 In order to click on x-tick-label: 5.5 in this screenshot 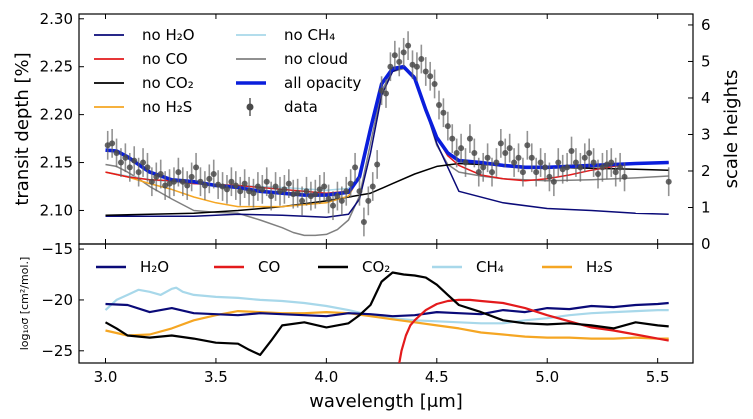, I will do `click(658, 377)`.